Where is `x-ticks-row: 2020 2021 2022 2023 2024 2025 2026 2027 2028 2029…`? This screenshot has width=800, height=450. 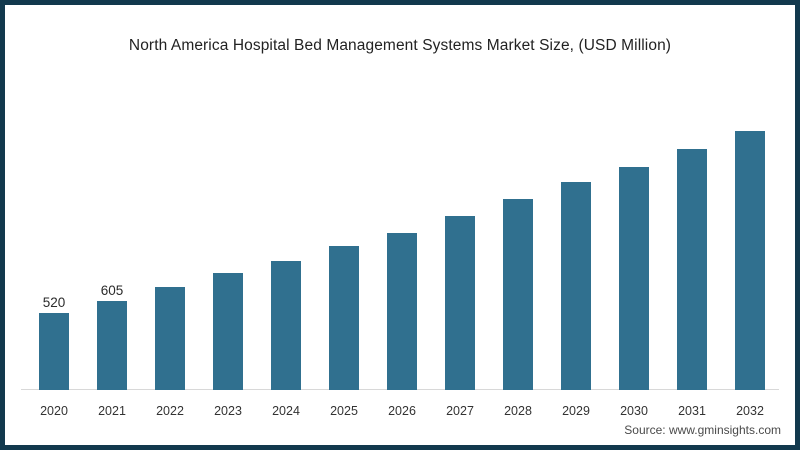
x-ticks-row: 2020 2021 2022 2023 2024 2025 2026 2027 2028 2029… is located at coordinates (402, 411).